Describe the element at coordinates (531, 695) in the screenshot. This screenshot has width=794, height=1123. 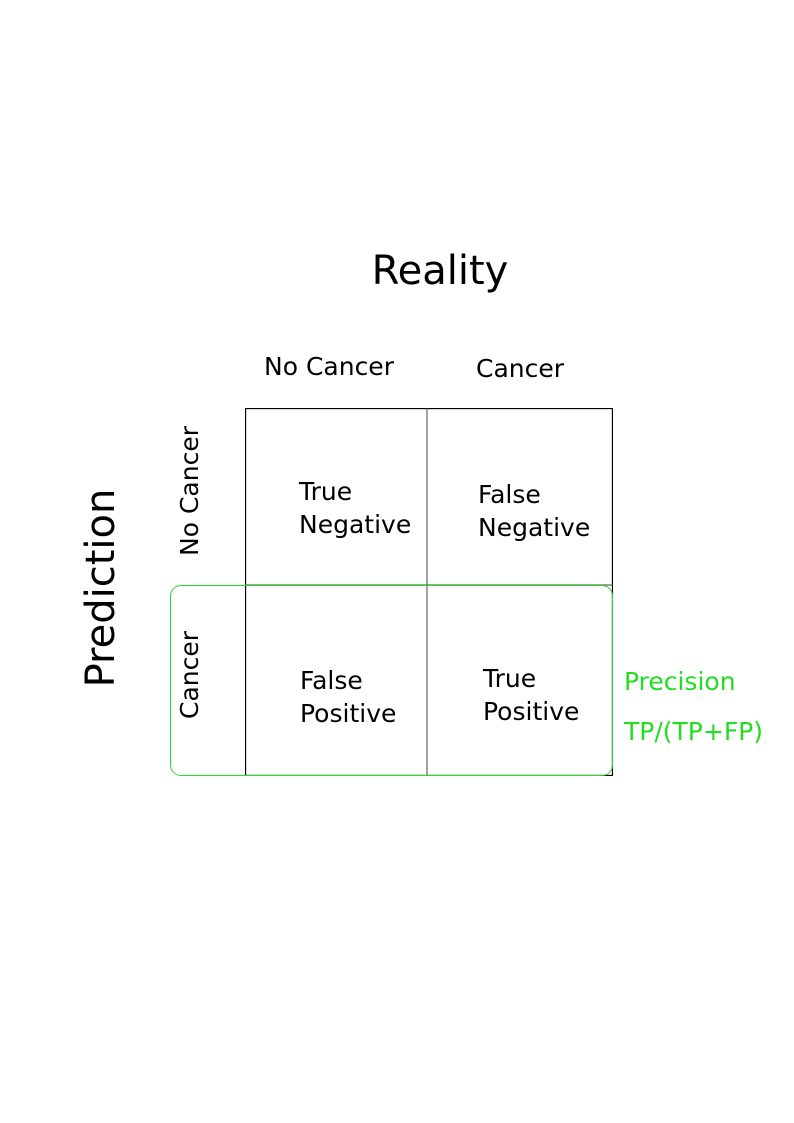
I see `cell-true-positive: True Positive` at that location.